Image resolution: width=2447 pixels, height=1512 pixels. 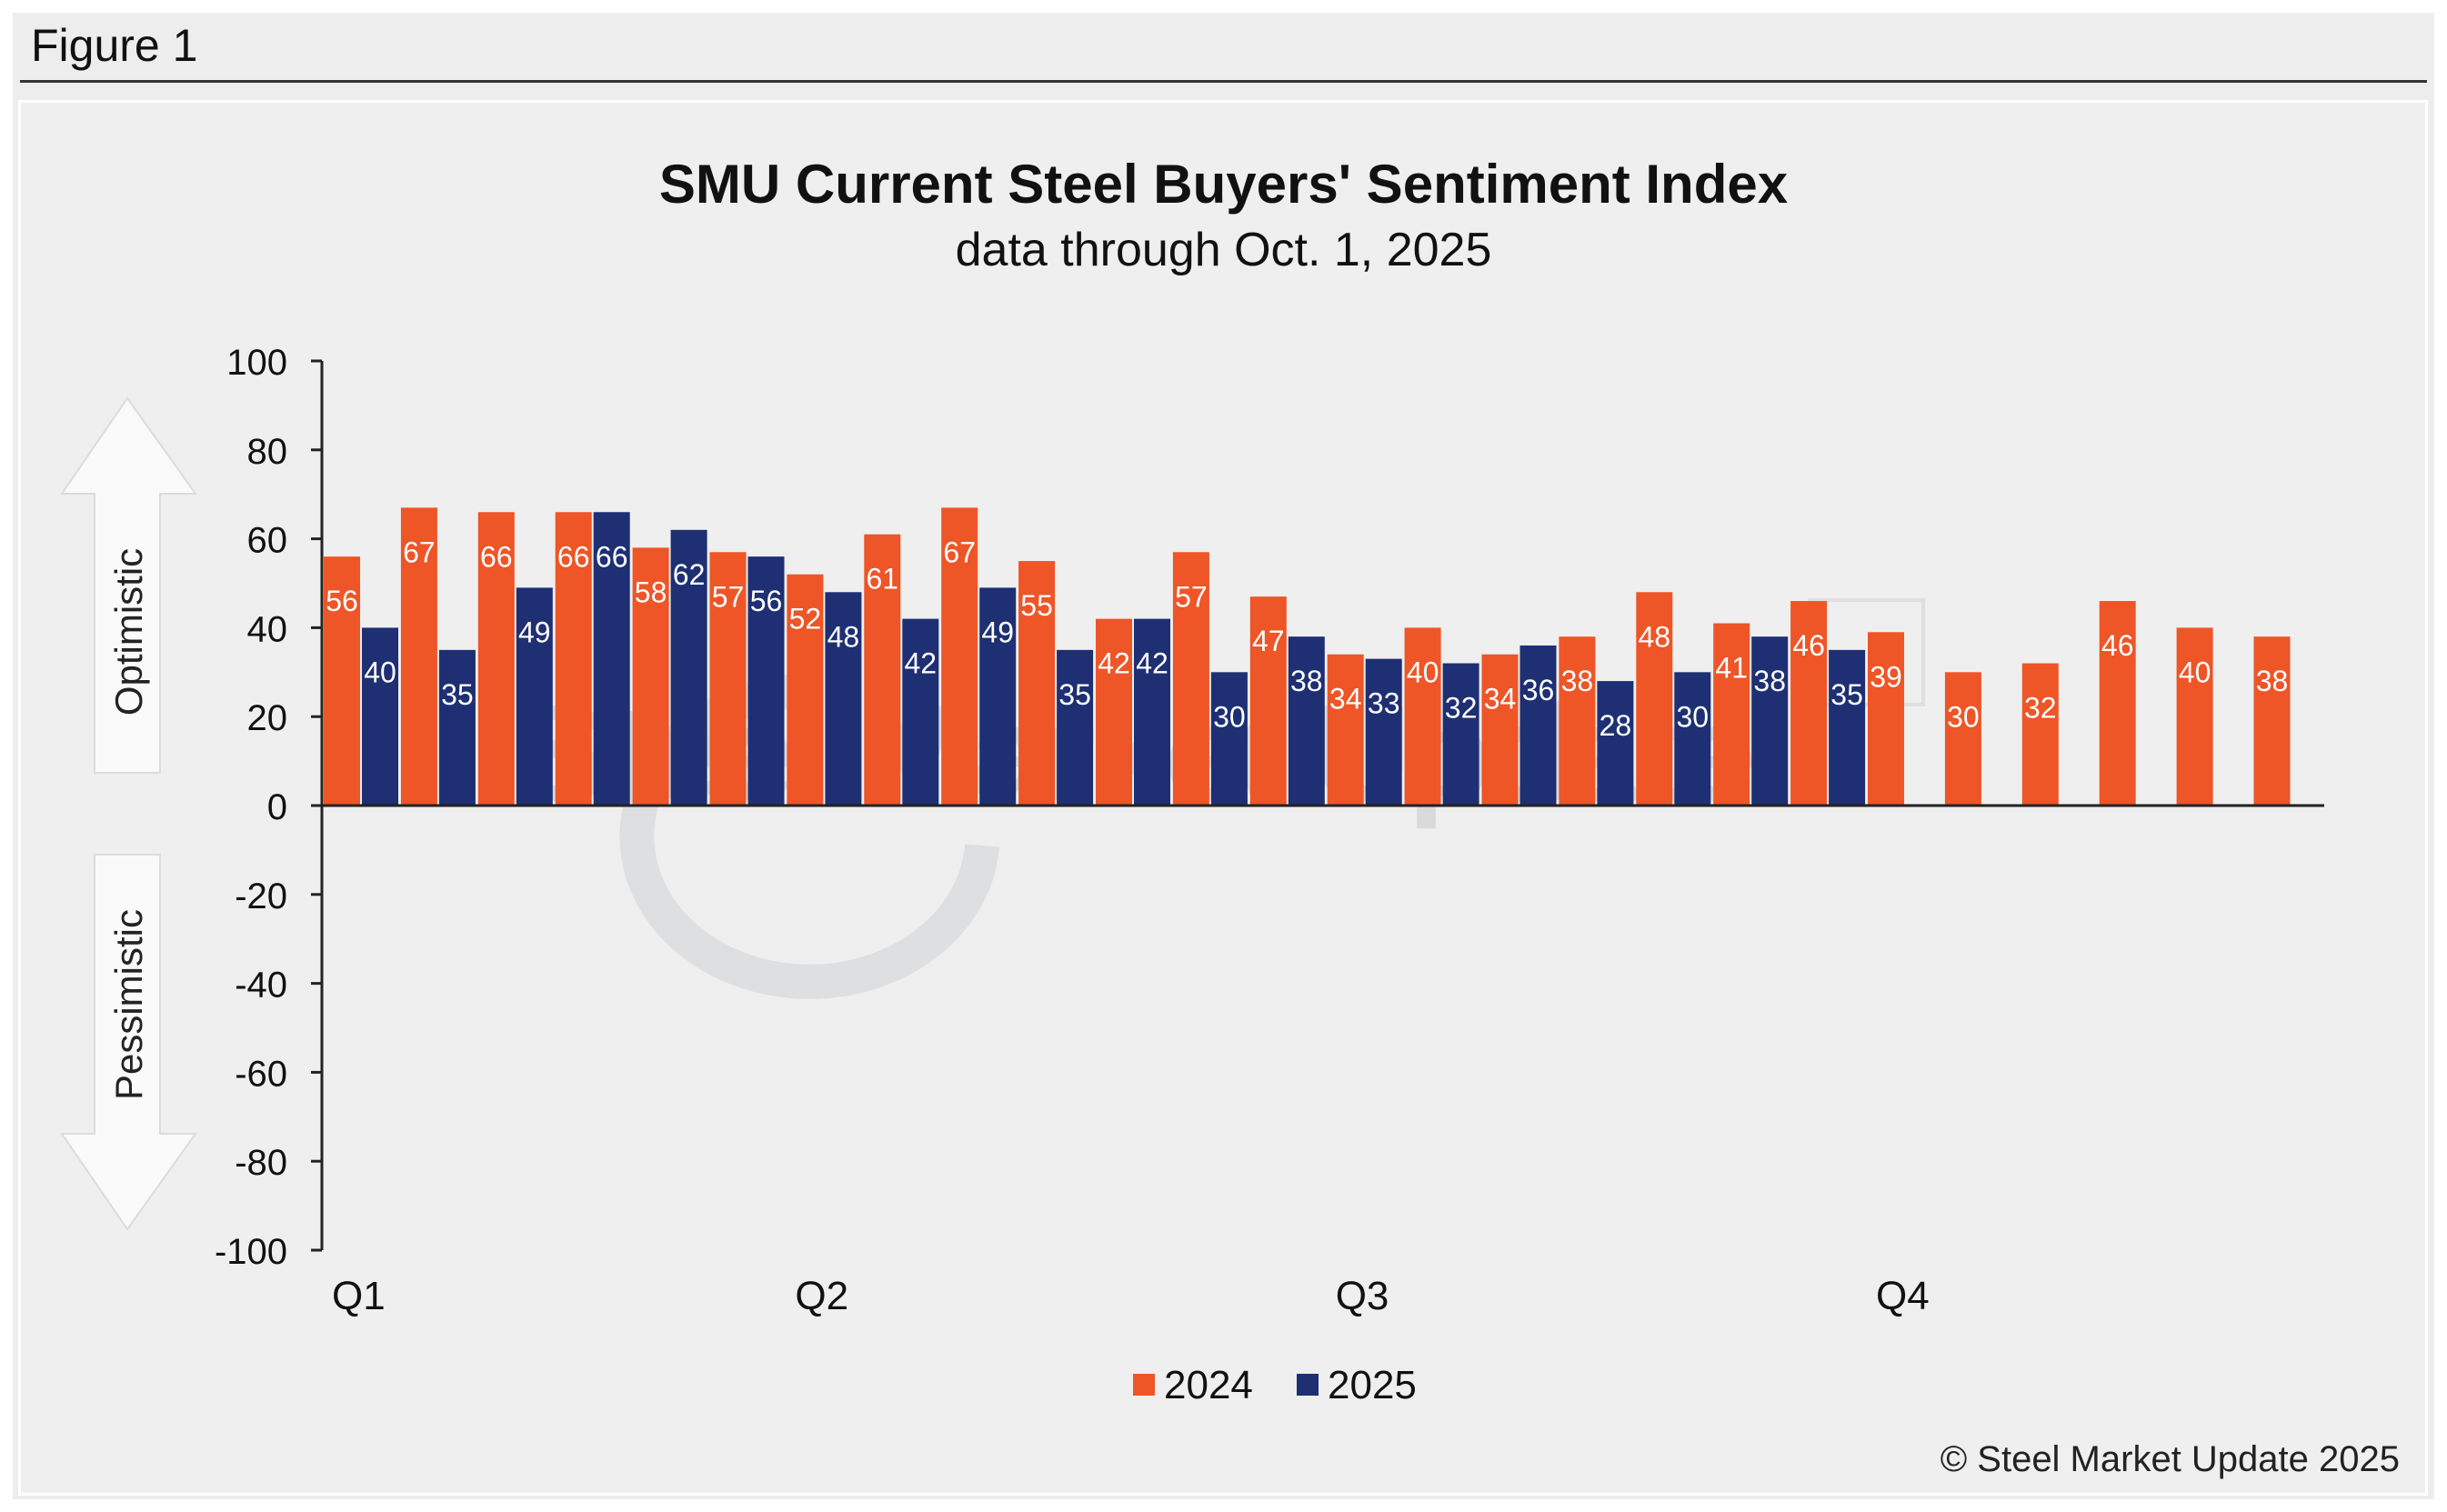 I want to click on y-tick-label: 60, so click(x=267, y=541).